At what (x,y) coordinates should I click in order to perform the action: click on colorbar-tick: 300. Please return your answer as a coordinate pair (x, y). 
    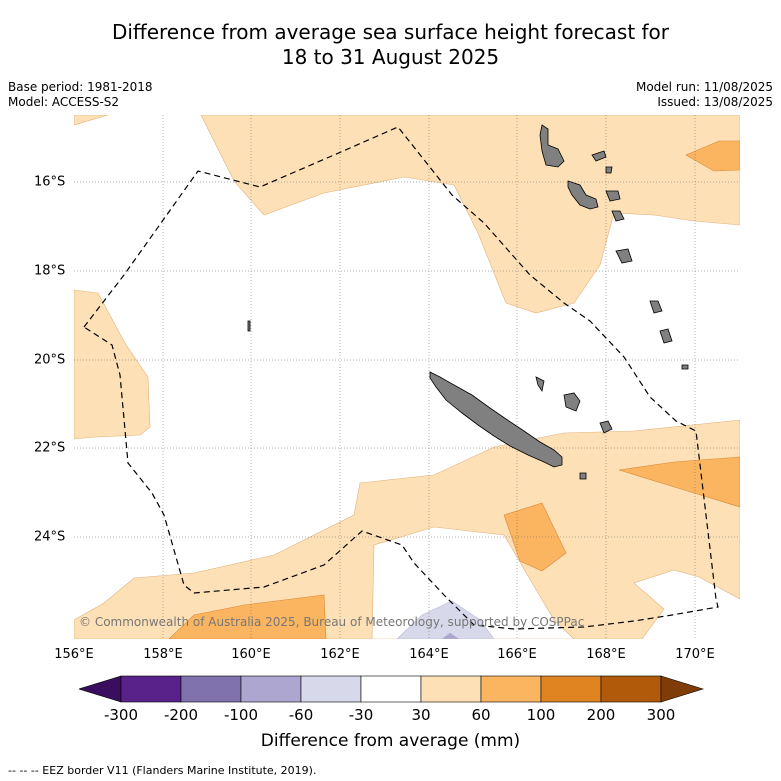
    Looking at the image, I should click on (661, 715).